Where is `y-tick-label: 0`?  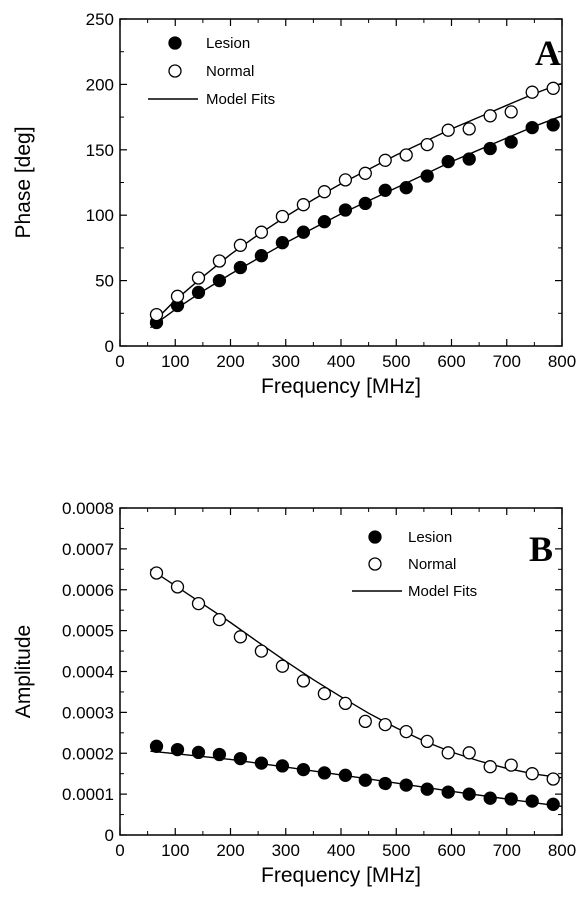
y-tick-label: 0 is located at coordinates (109, 835).